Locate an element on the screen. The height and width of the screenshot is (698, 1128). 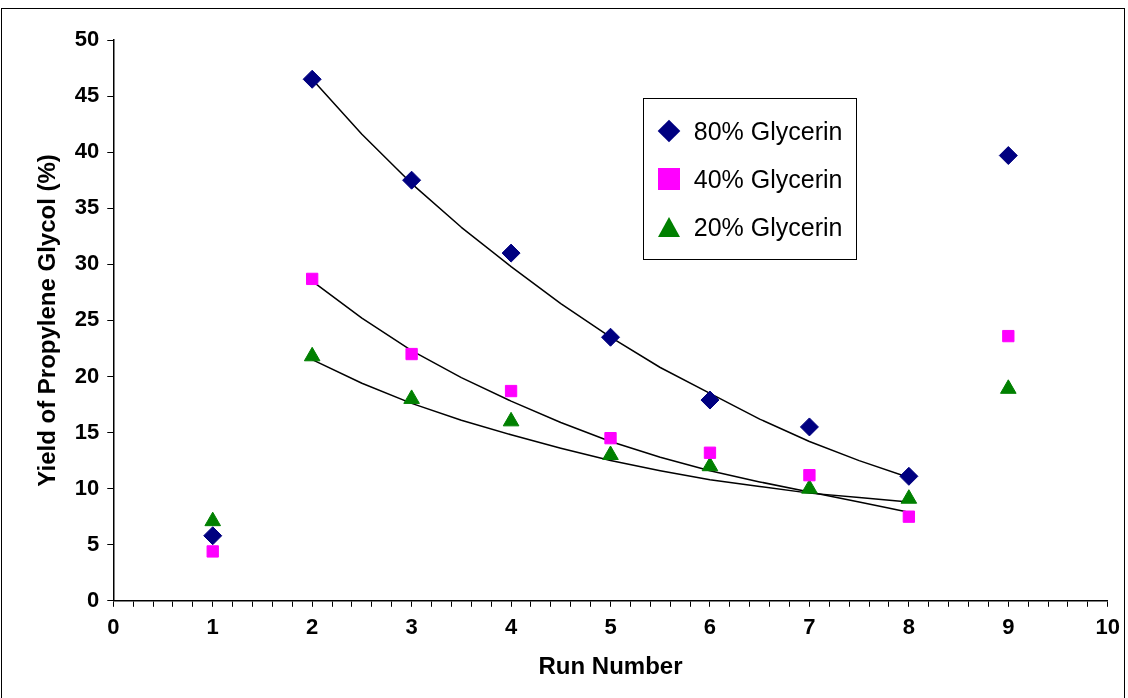
y-tick-label: 5 is located at coordinates (93, 543).